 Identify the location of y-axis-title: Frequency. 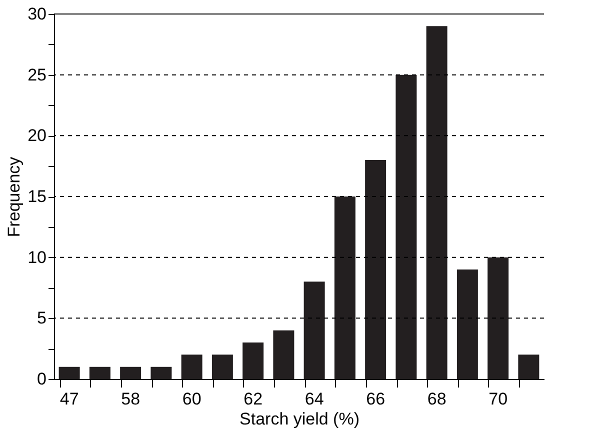
(14, 197).